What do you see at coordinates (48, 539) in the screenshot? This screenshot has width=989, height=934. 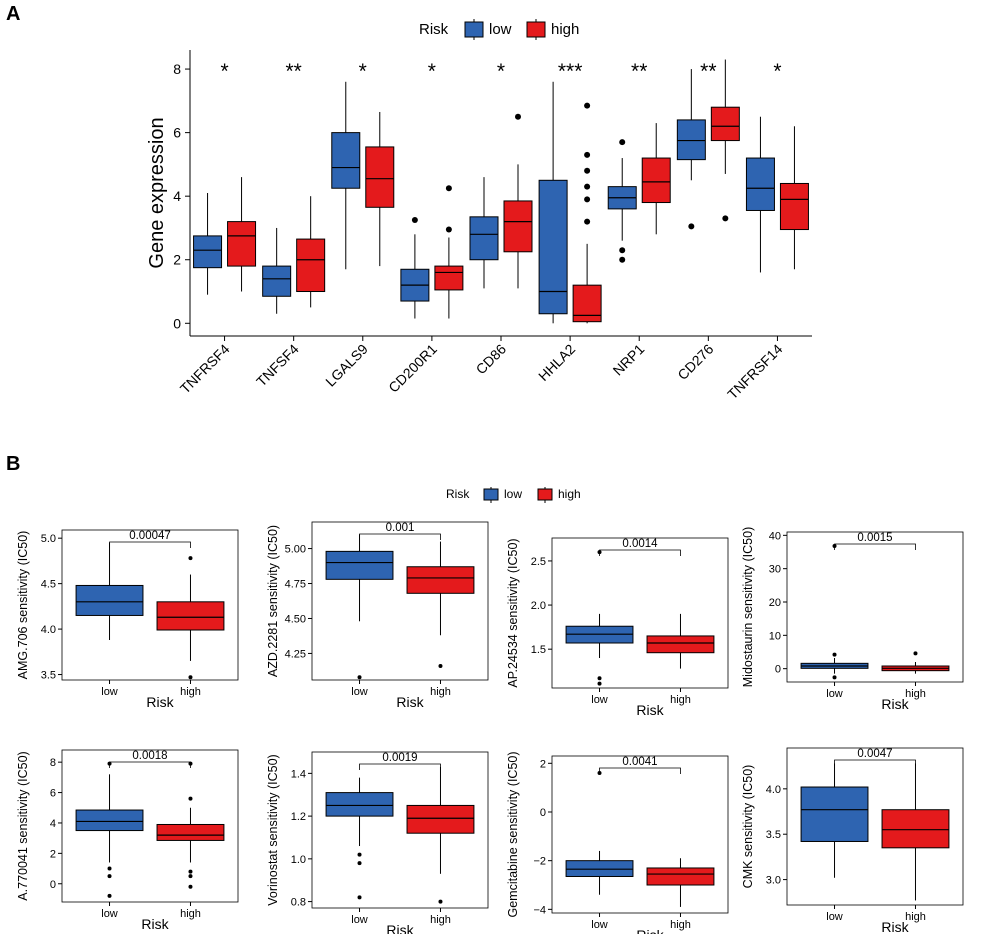 I see `y-tick-label: 5.0` at bounding box center [48, 539].